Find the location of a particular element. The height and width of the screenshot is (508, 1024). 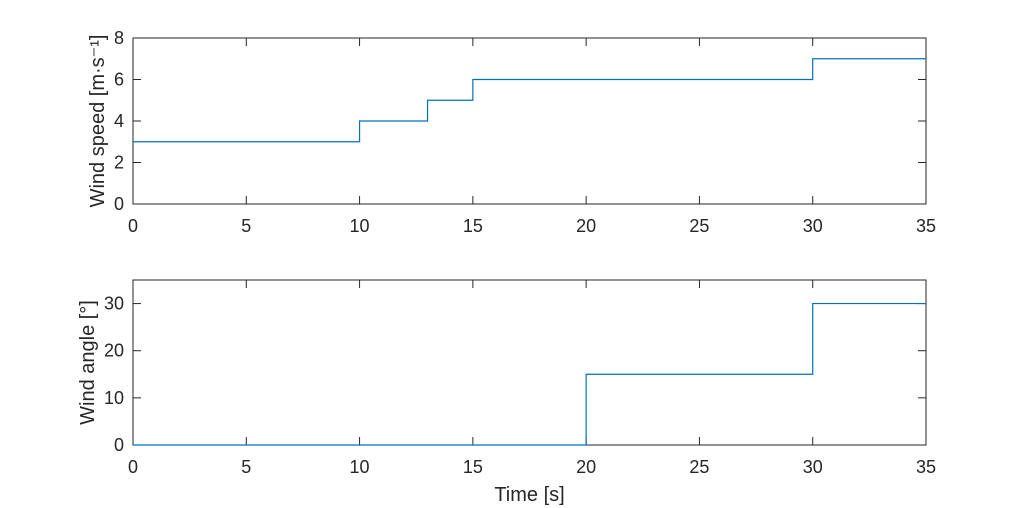

x-axis-label: Time [s] is located at coordinates (529, 495).